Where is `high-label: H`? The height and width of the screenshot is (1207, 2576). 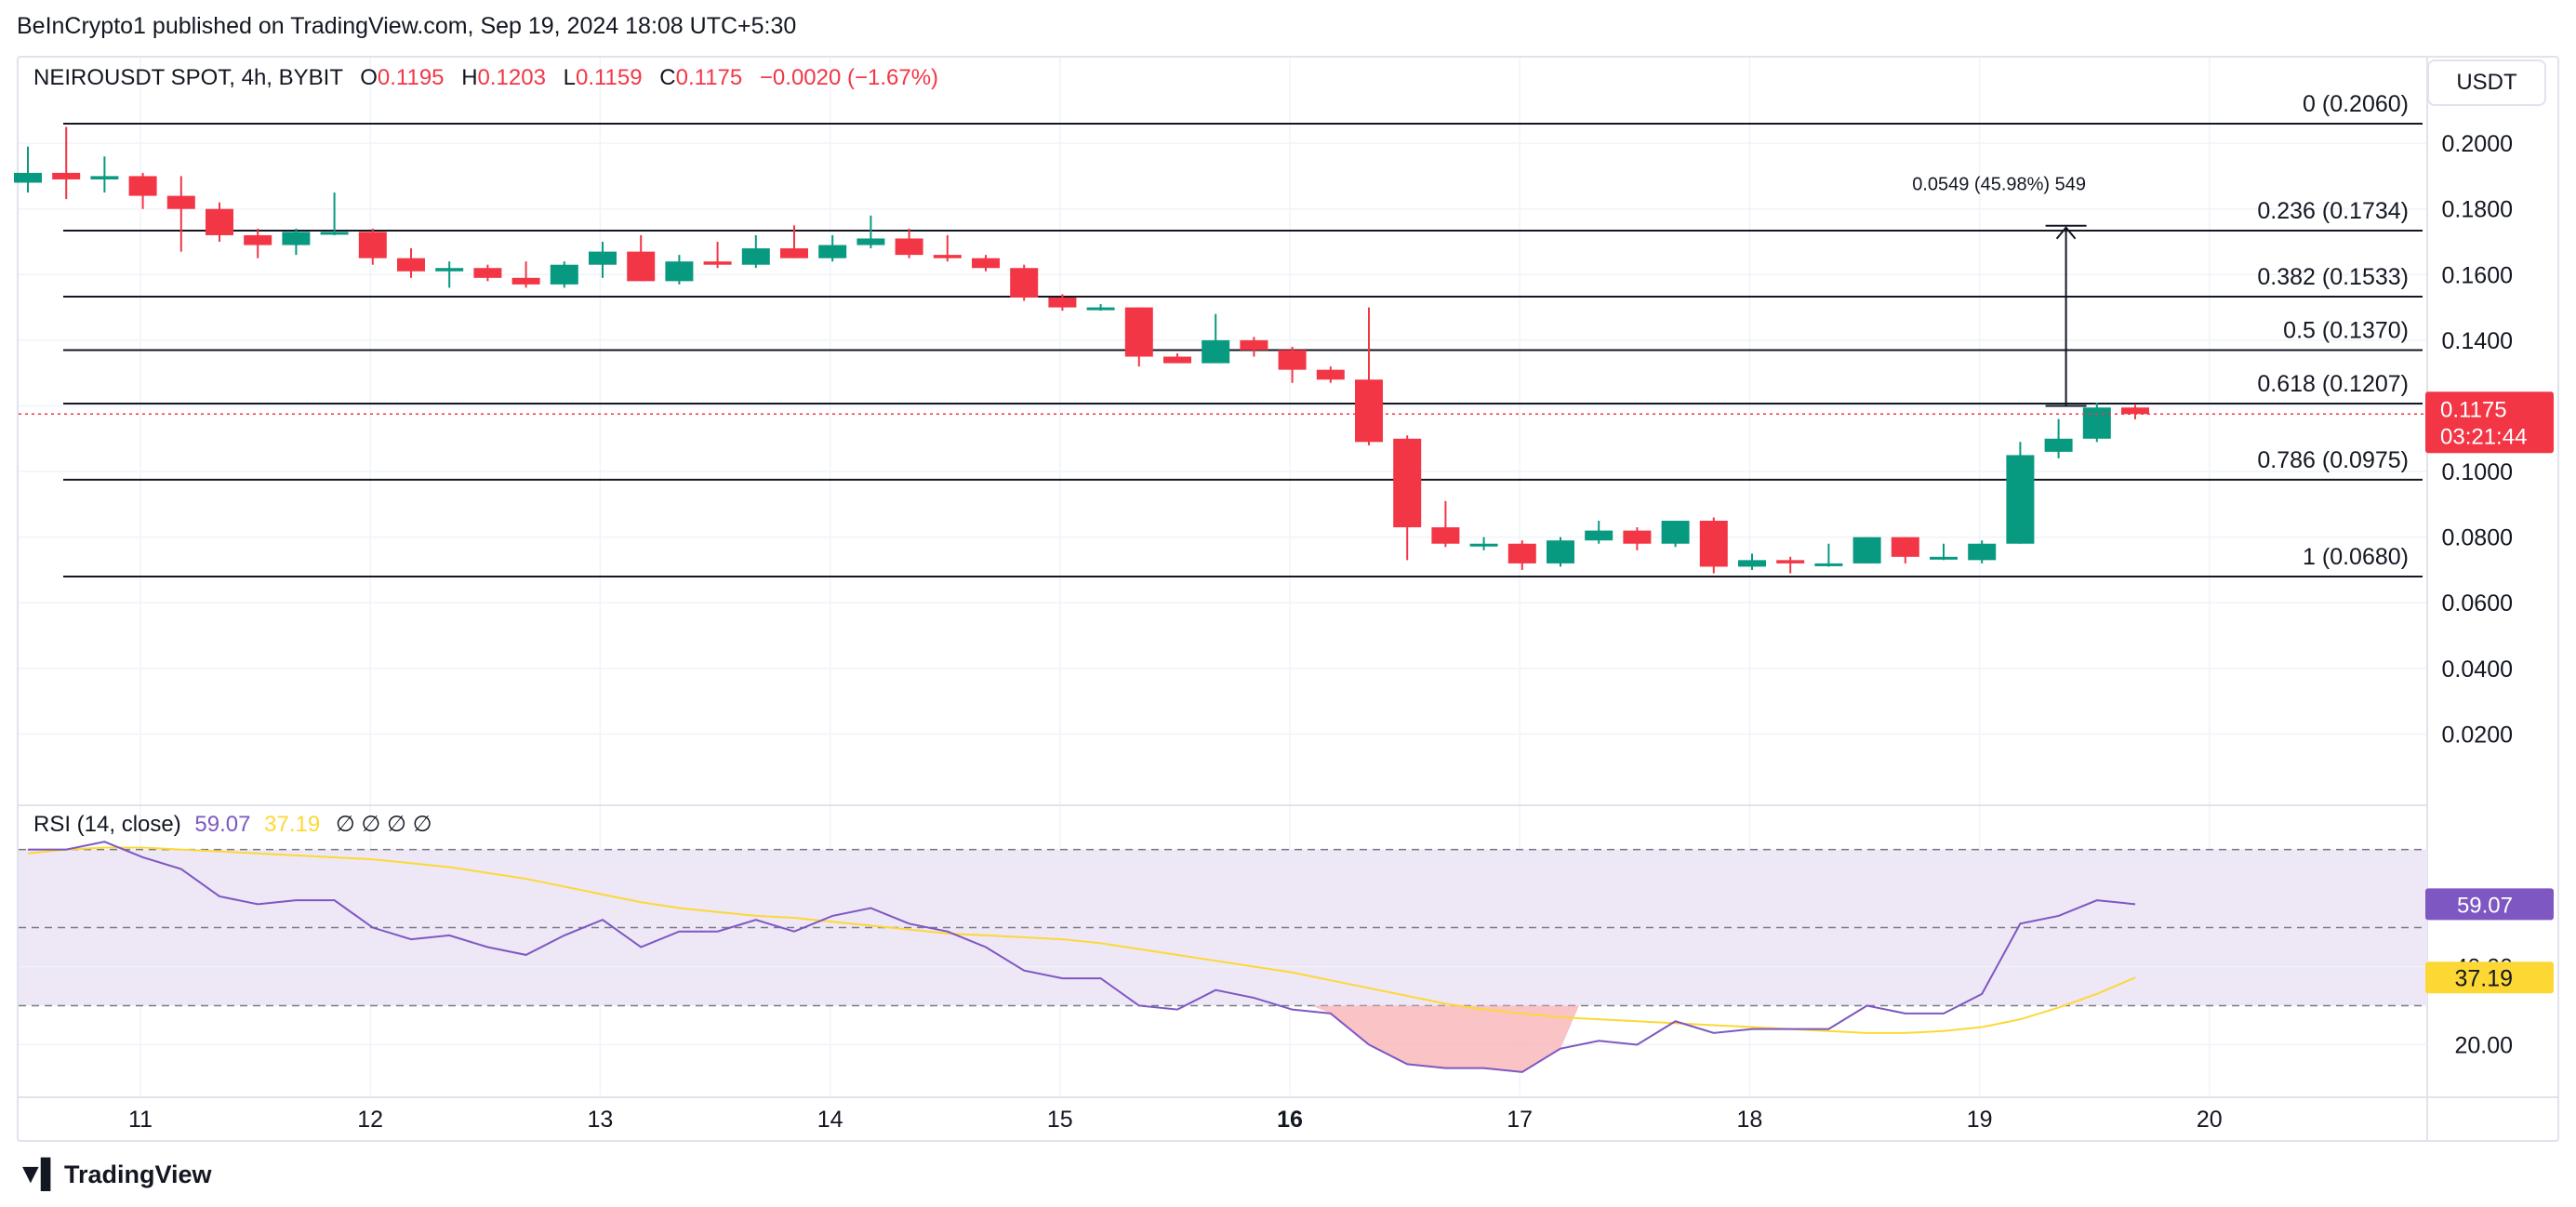
high-label: H is located at coordinates (469, 78).